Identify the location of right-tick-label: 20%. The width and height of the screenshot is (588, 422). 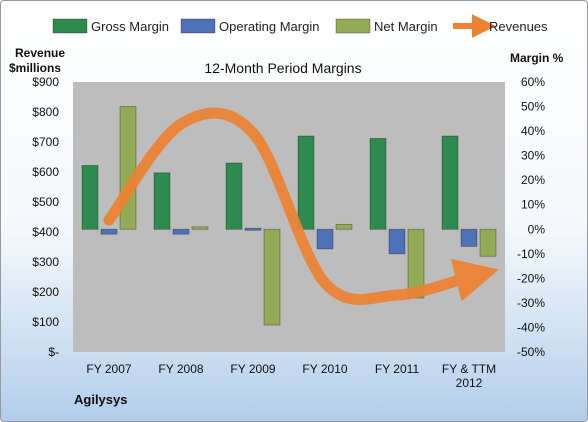
(533, 180).